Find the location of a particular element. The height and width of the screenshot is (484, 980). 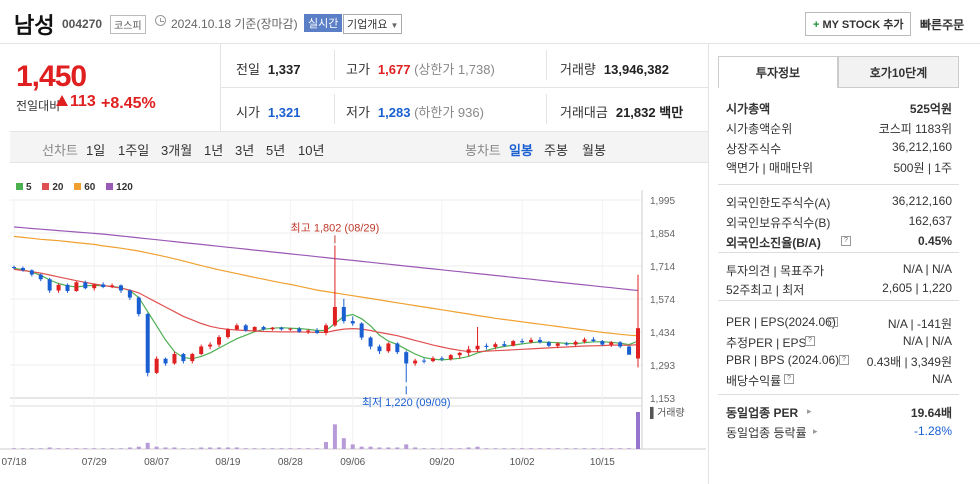

candle-monthly: 월봉 is located at coordinates (594, 150).